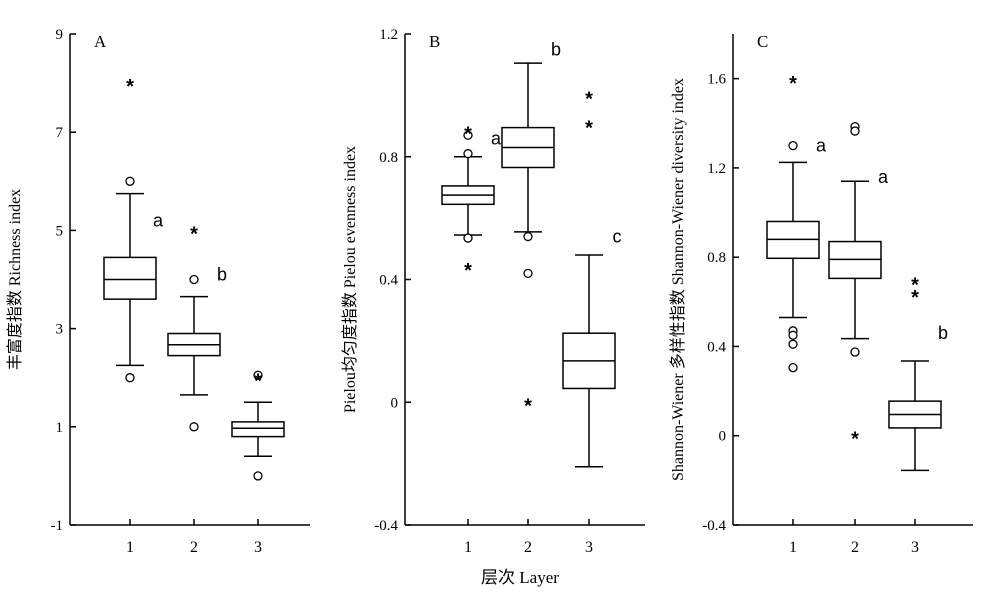 The width and height of the screenshot is (1000, 613). I want to click on y-tick-label: 1.6, so click(716, 80).